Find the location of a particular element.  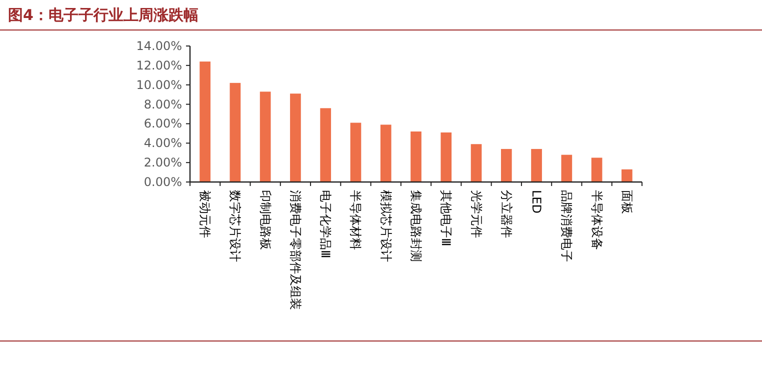

x-tick-label: 分立器件 is located at coordinates (506, 214).